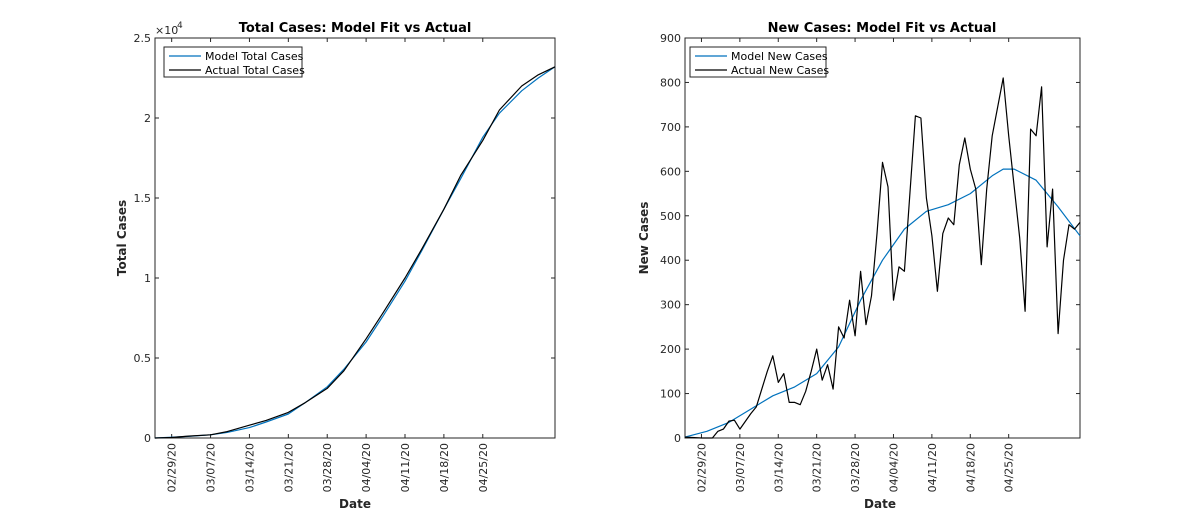 This screenshot has width=1194, height=511. Describe the element at coordinates (143, 358) in the screenshot. I see `y-tick-label: 0.5` at that location.